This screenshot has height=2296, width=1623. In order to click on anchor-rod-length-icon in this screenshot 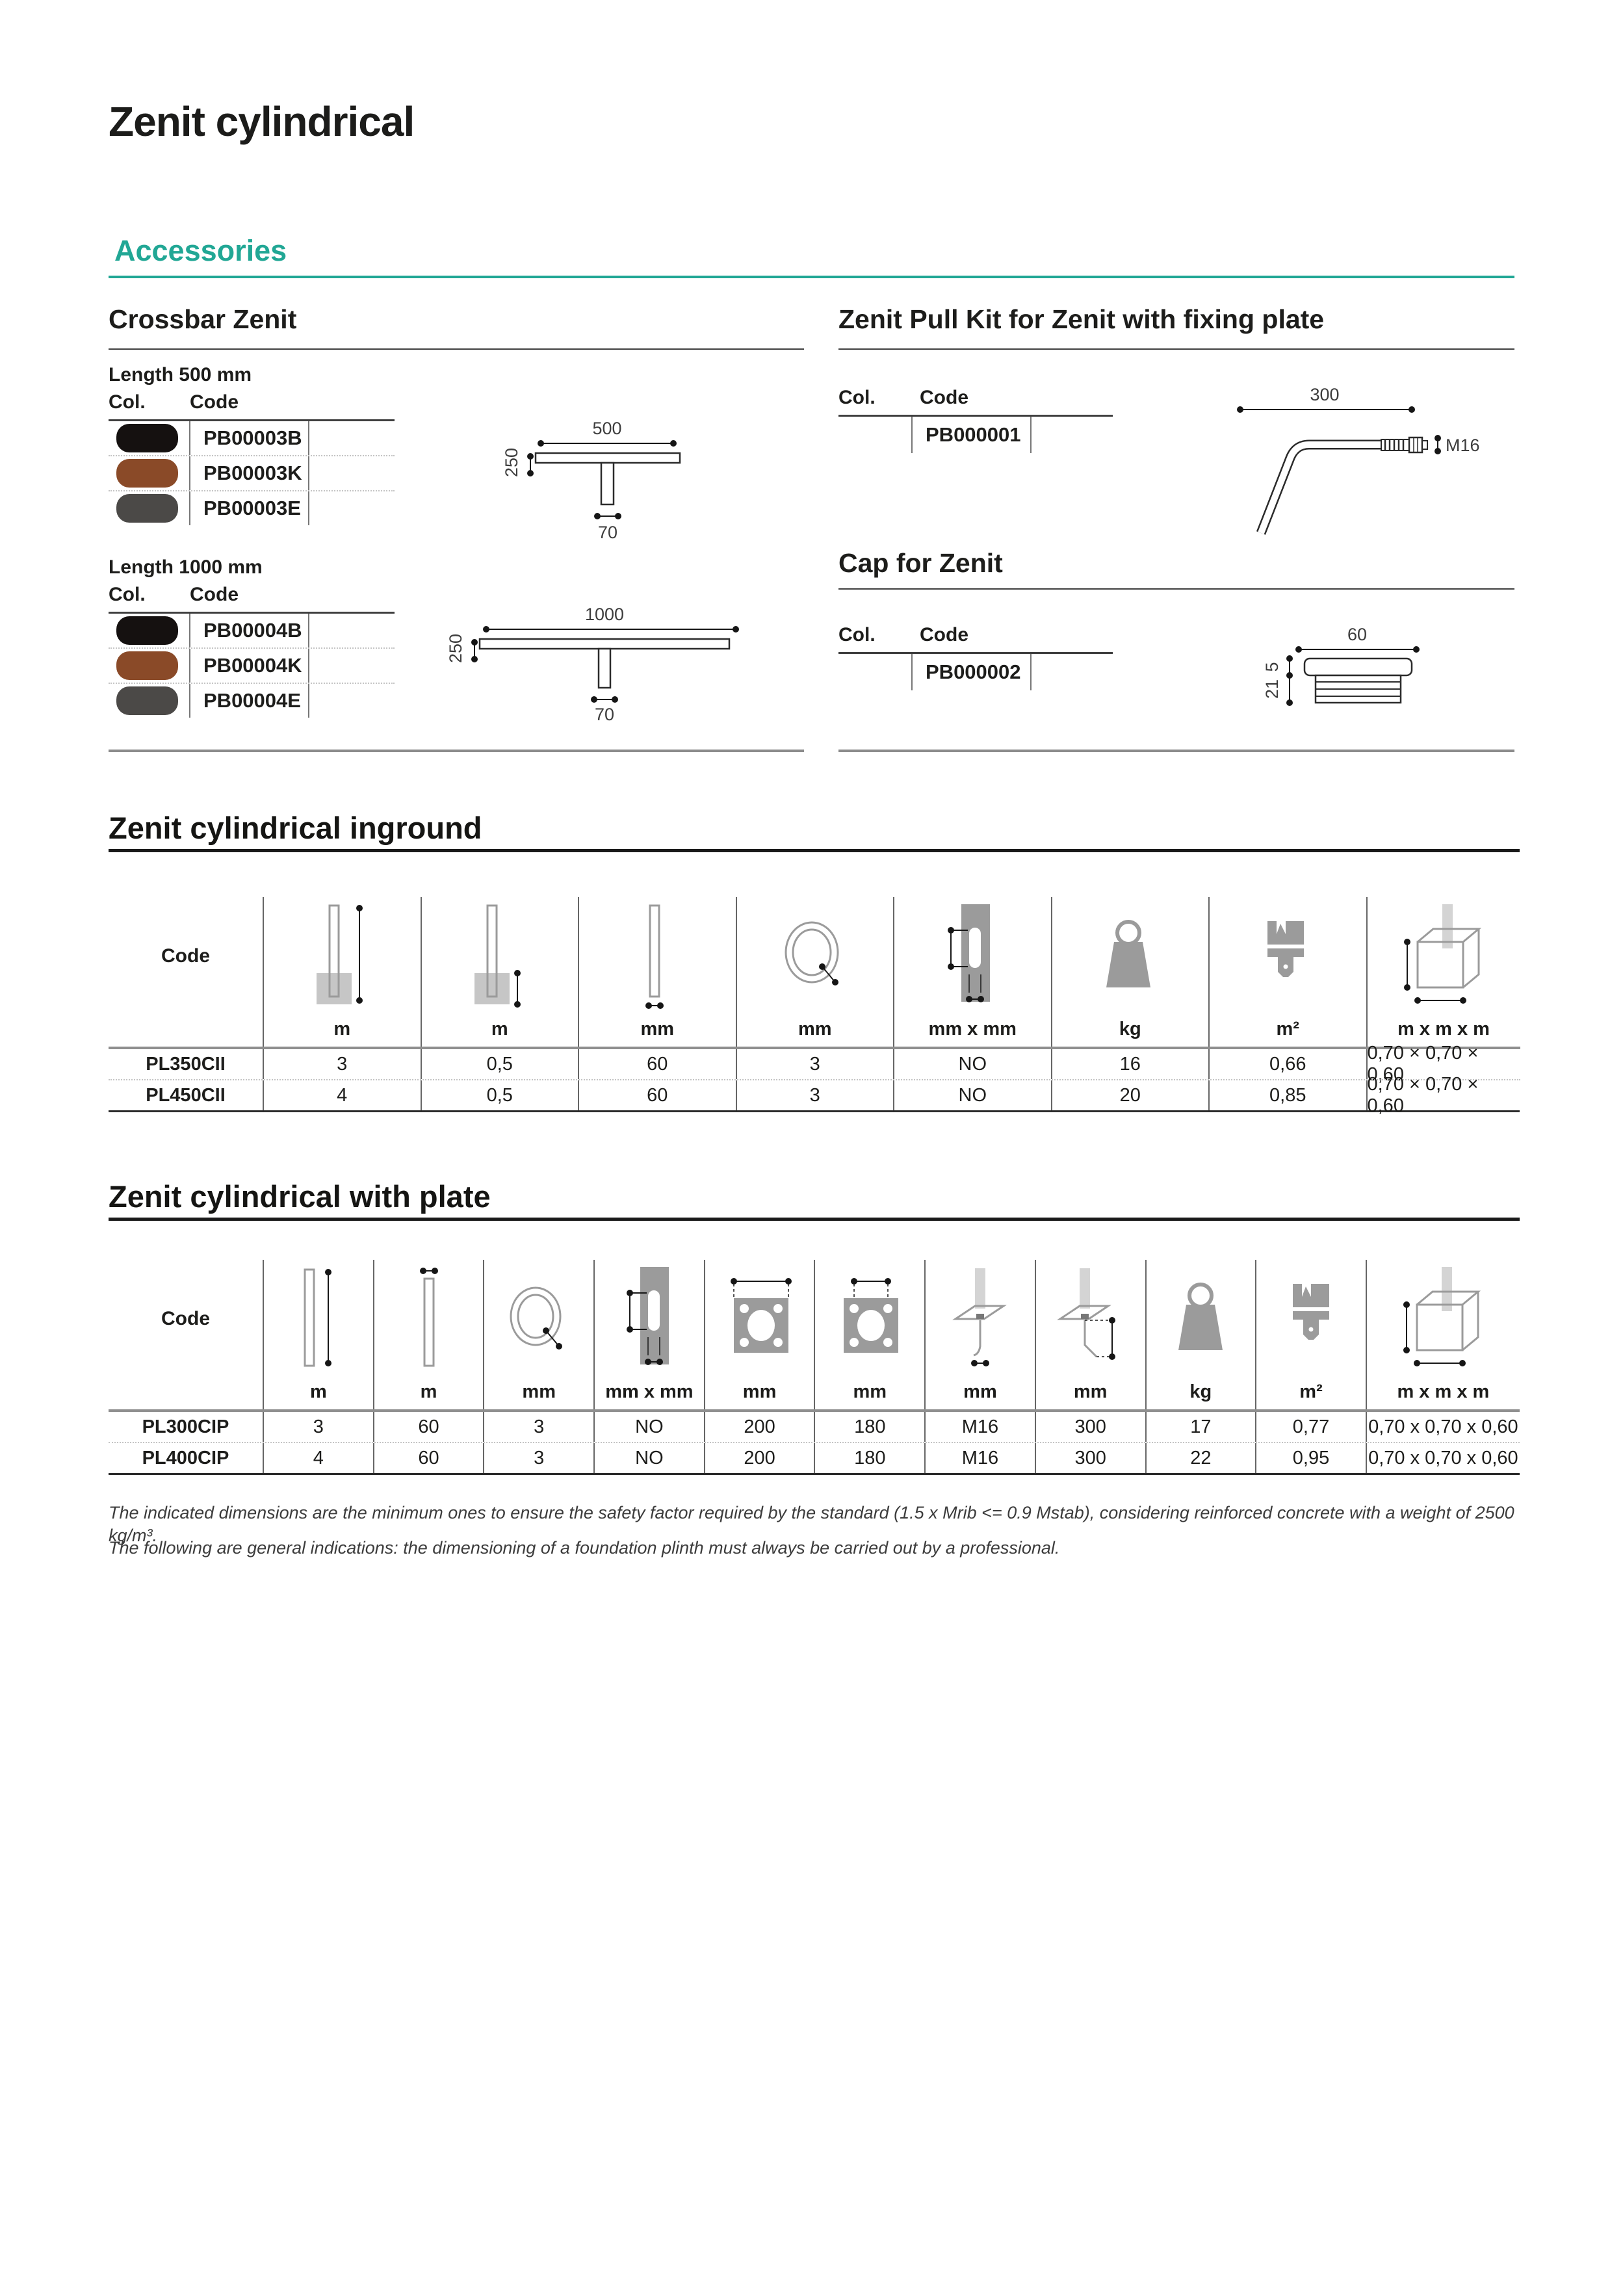, I will do `click(1085, 1314)`.